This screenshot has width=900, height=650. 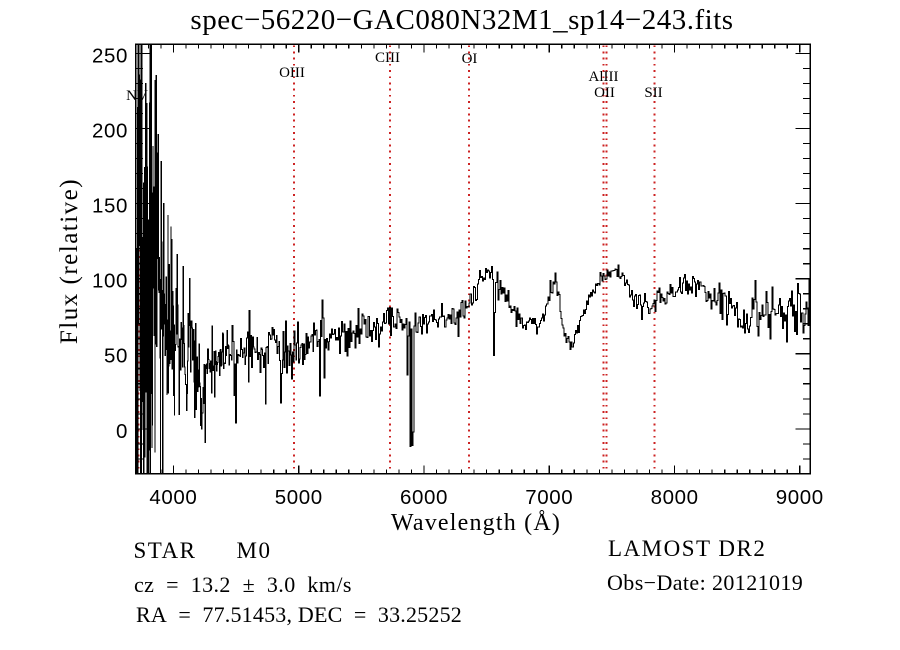 What do you see at coordinates (254, 550) in the screenshot?
I see `svg-text: M0` at bounding box center [254, 550].